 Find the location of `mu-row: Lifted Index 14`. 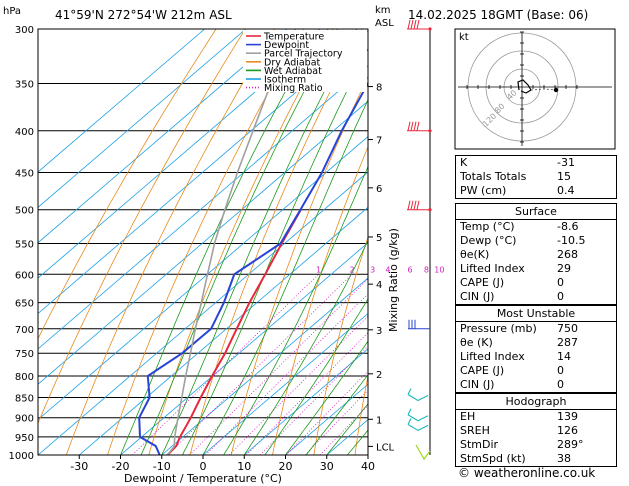

mu-row: Lifted Index 14 is located at coordinates (536, 357).